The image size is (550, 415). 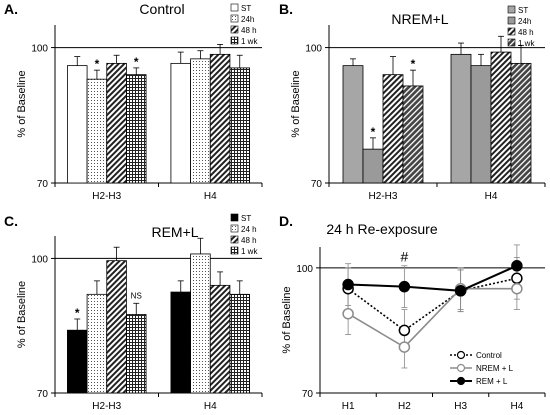 I want to click on legend: Control NREM + L REM + L, so click(x=482, y=368).